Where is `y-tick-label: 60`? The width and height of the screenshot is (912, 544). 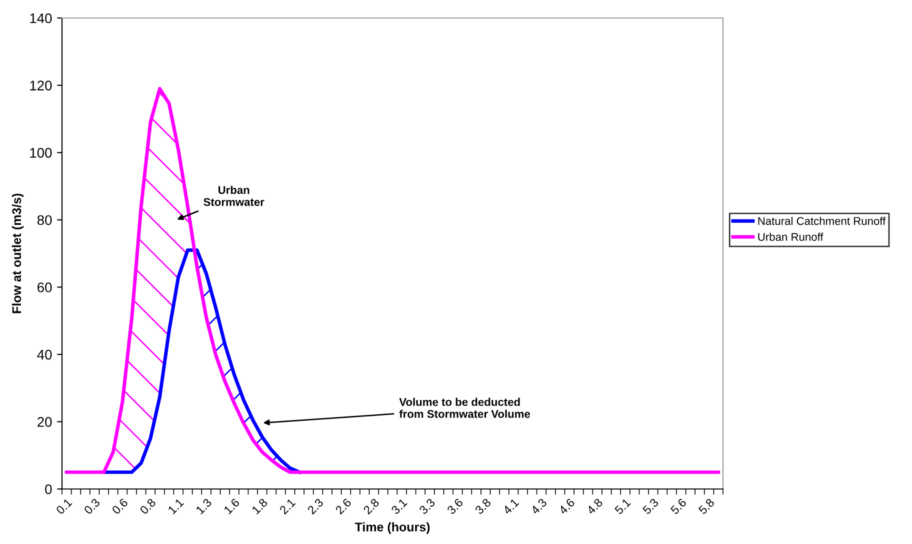 y-tick-label: 60 is located at coordinates (45, 287).